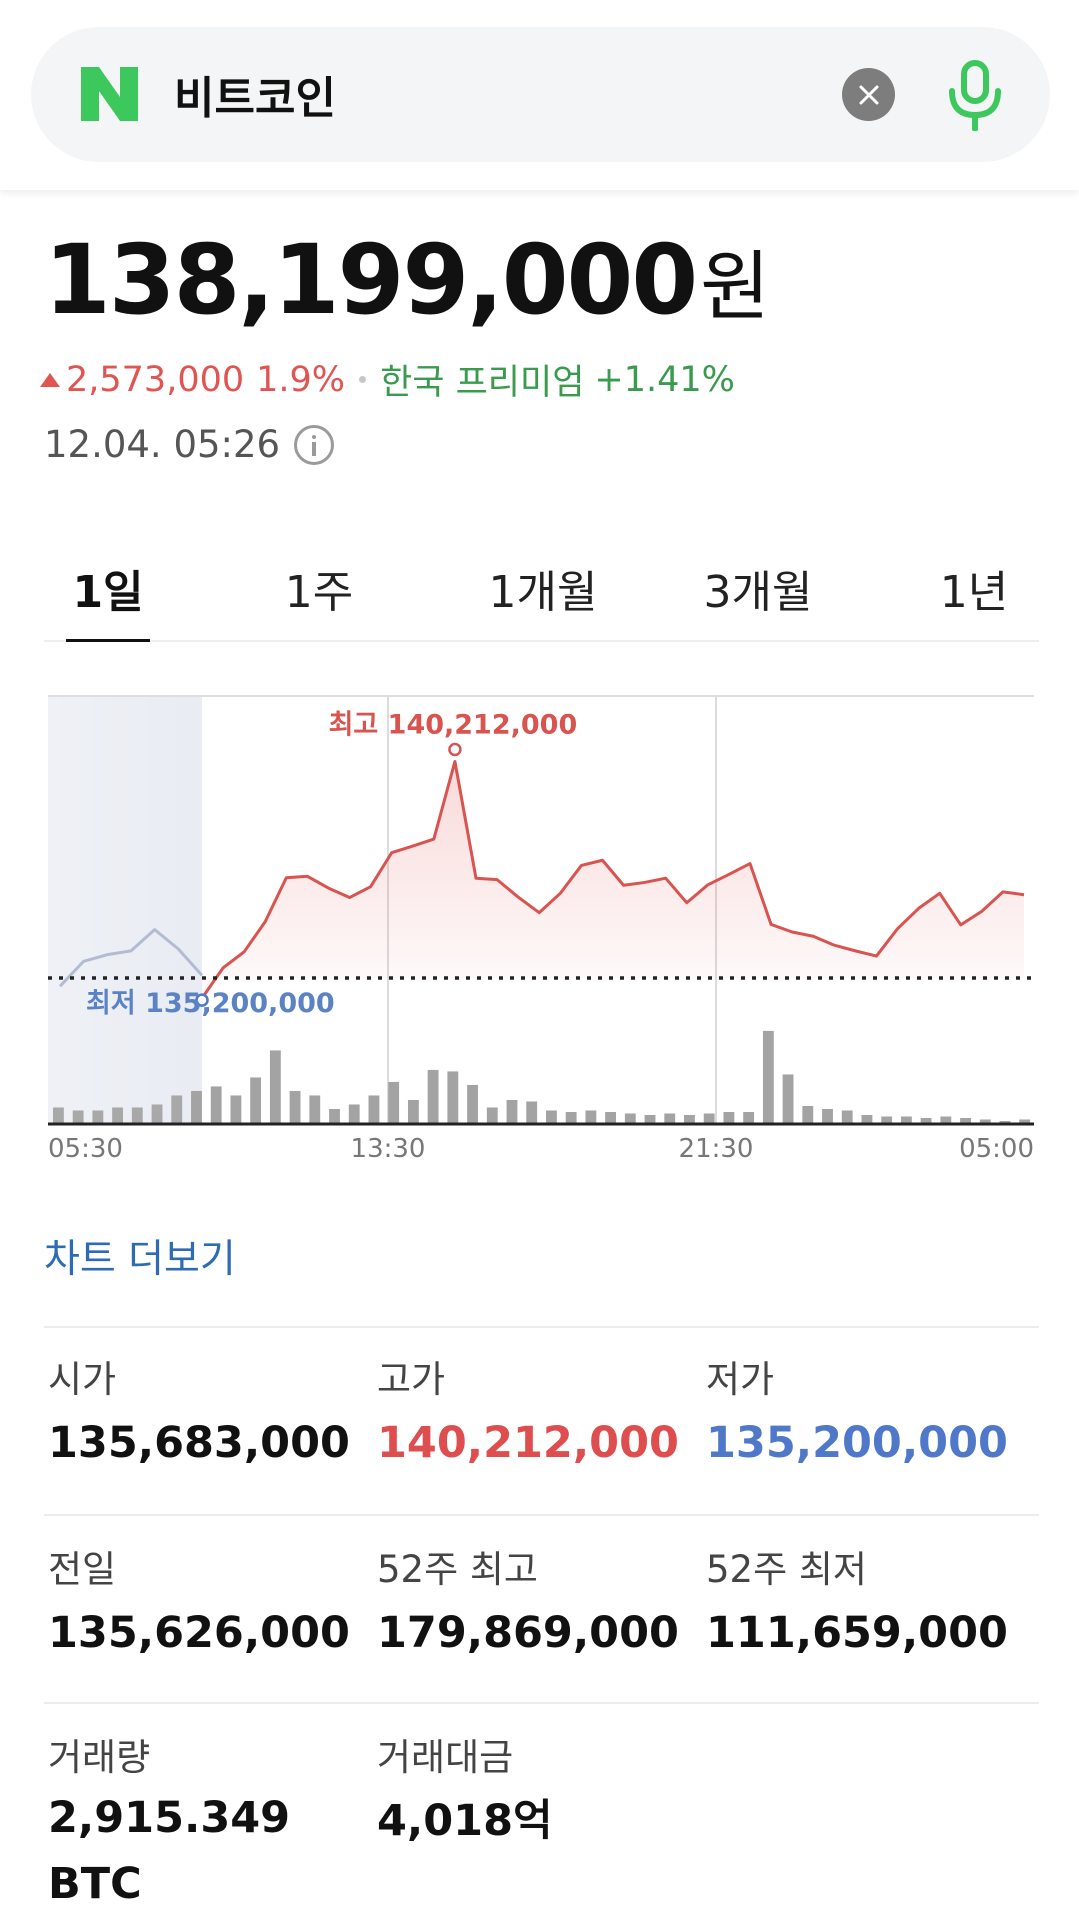 The width and height of the screenshot is (1079, 1926). Describe the element at coordinates (210, 1003) in the screenshot. I see `low-label: 최저 135,200,000` at that location.